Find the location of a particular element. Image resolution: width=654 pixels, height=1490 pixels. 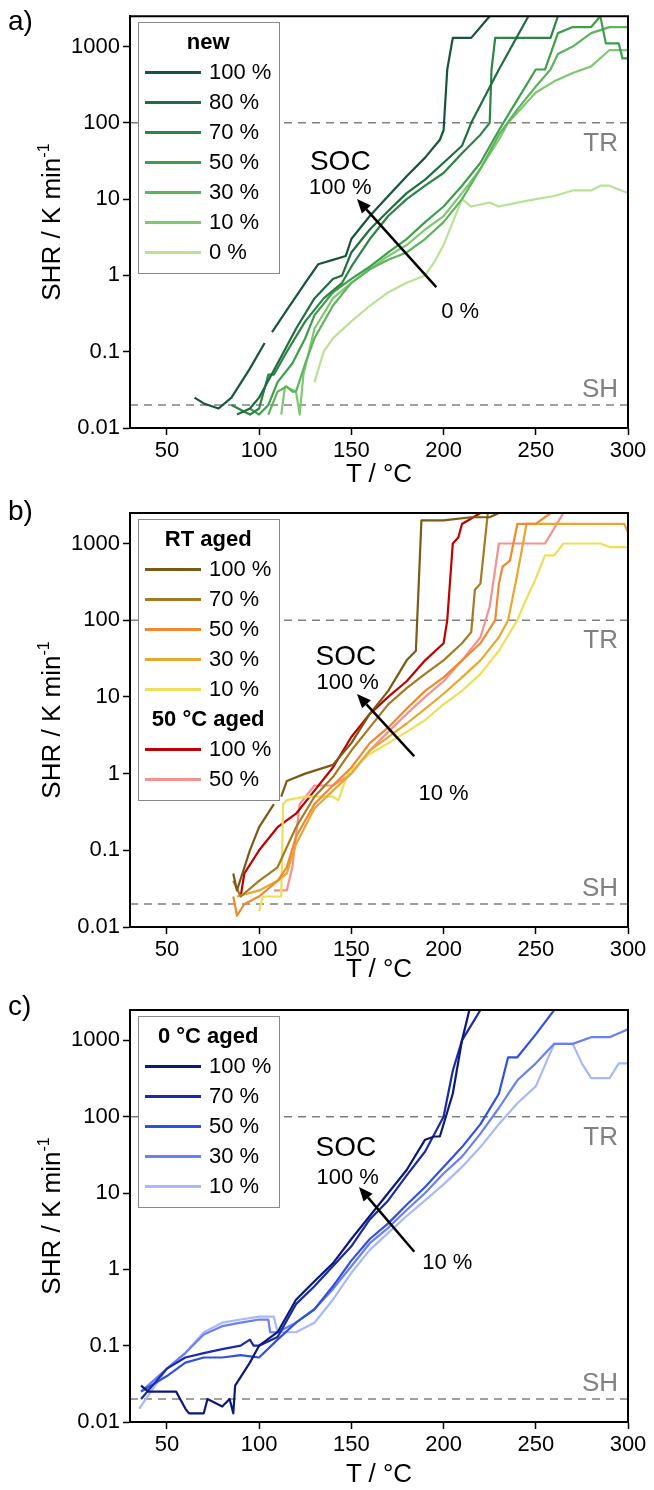

legend-title: 0 °C aged is located at coordinates (208, 1036).